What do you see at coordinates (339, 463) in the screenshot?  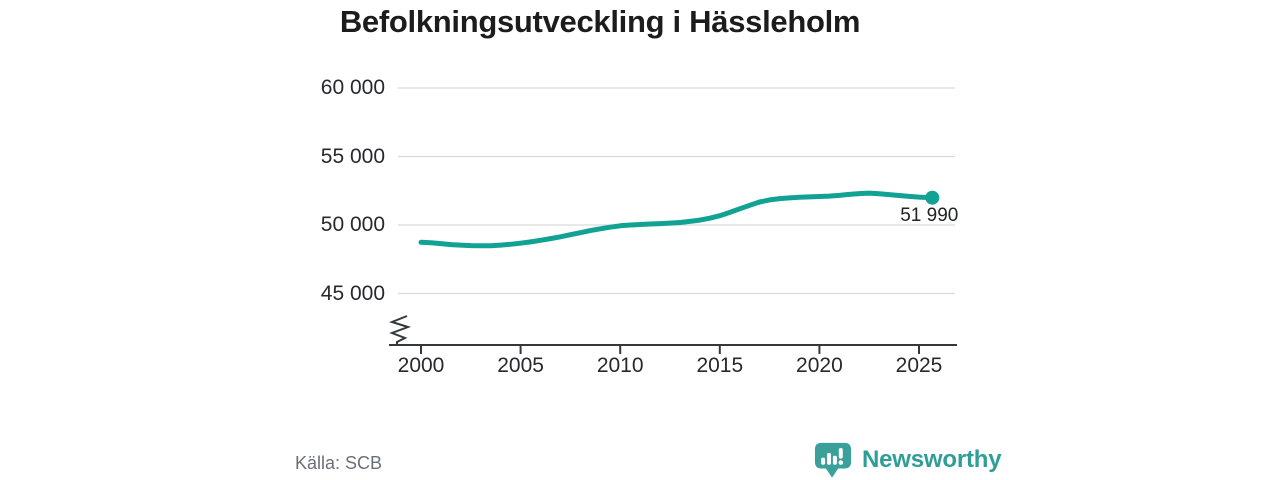 I see `source-caption: Källa: SCB` at bounding box center [339, 463].